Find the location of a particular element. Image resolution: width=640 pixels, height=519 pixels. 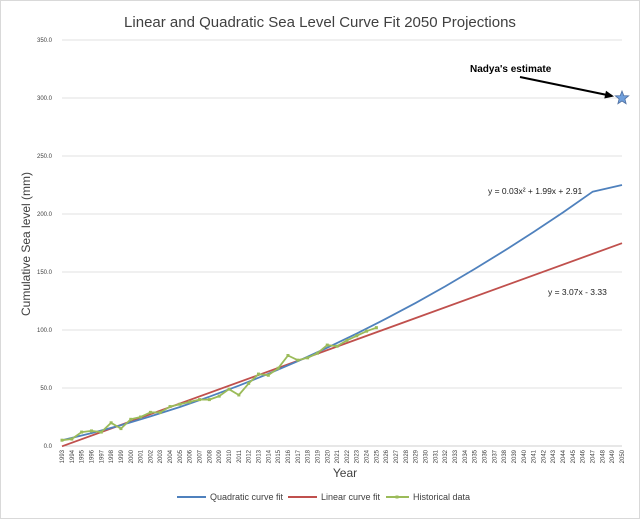

x-tick-label: 2048 is located at coordinates (603, 456).